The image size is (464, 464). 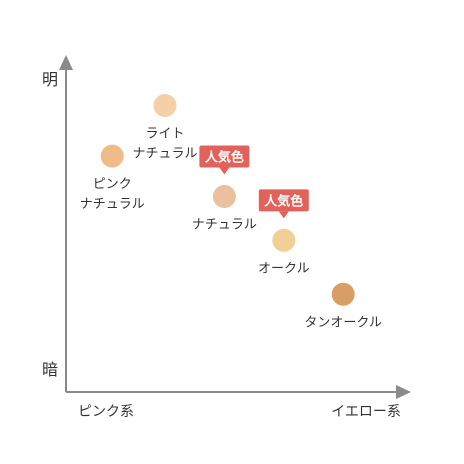 I want to click on data-point-1: ライトナチュラル, so click(x=165, y=128).